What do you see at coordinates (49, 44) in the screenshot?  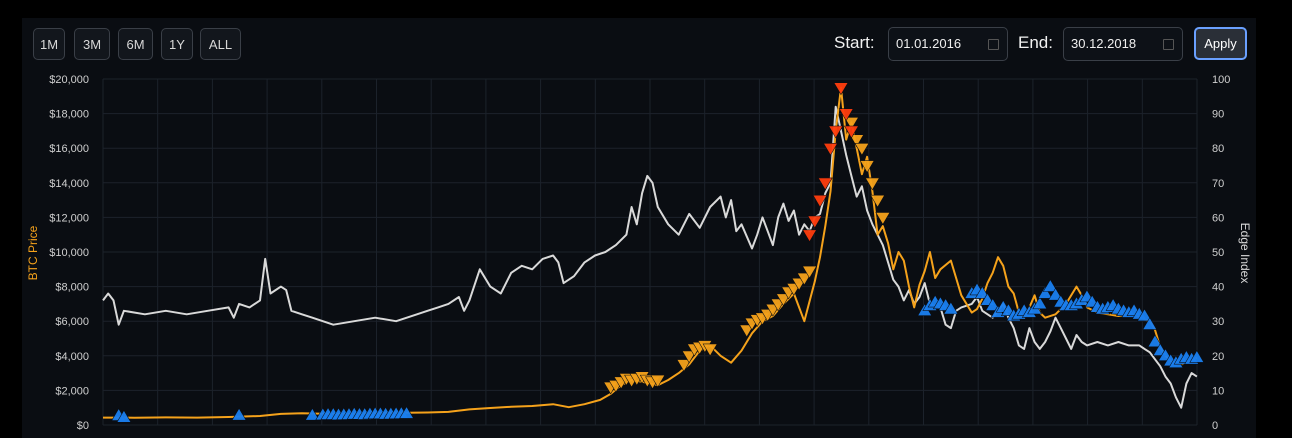 I see `range-1m-button: 1M` at bounding box center [49, 44].